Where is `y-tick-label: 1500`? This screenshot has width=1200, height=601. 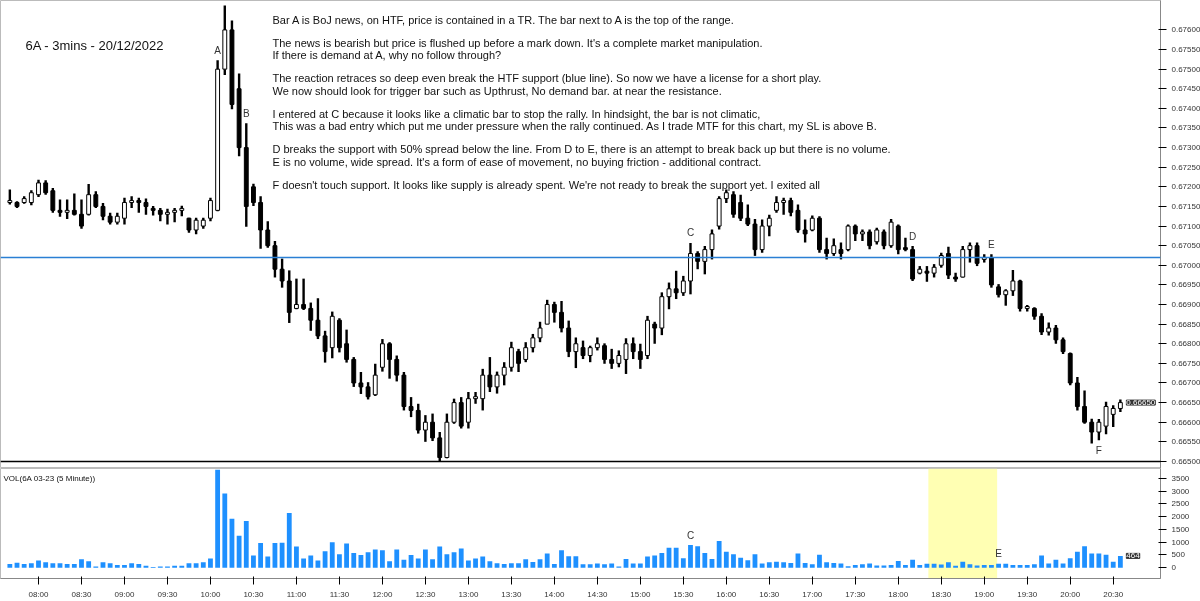 y-tick-label: 1500 is located at coordinates (1180, 529).